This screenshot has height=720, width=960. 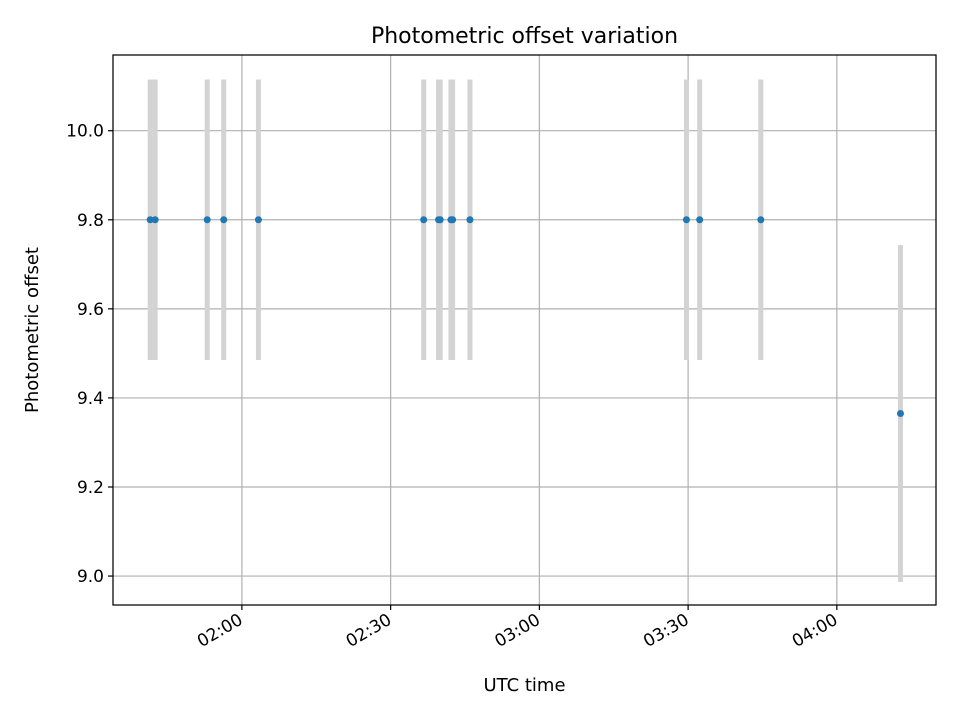 I want to click on y-tick-label: 9.2, so click(x=90, y=488).